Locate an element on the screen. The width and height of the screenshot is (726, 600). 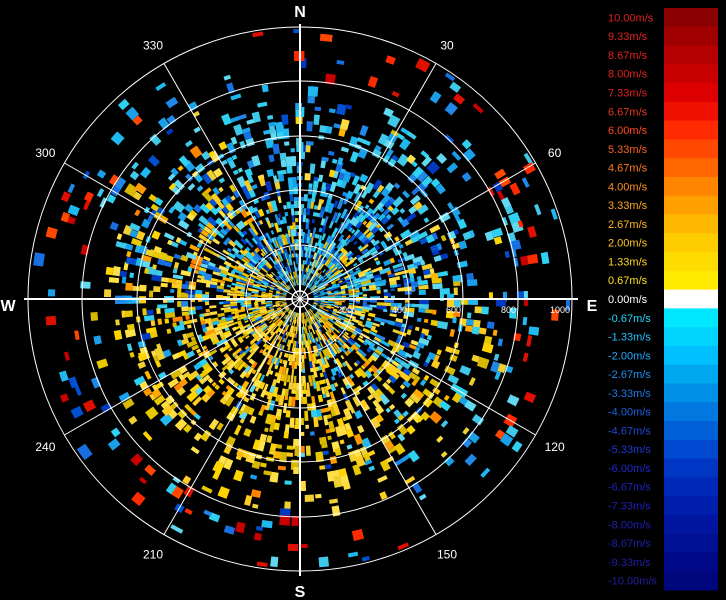
colorbar-label: 5.33m/s is located at coordinates (628, 150).